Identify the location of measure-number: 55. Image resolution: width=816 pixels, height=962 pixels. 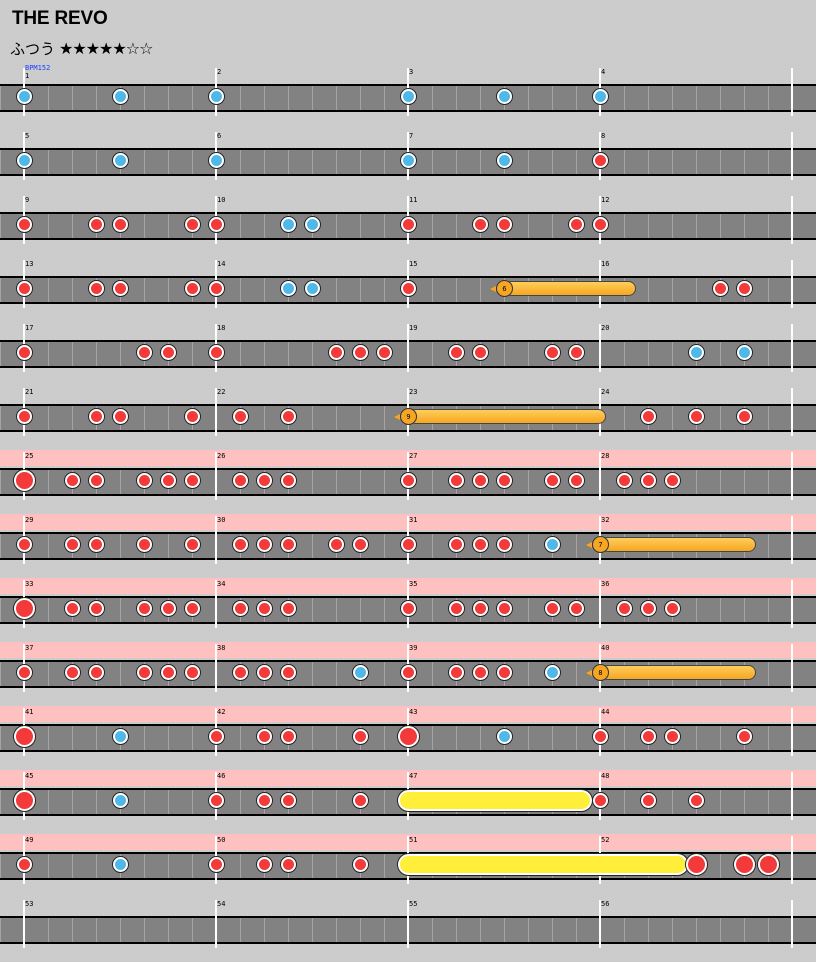
(413, 904).